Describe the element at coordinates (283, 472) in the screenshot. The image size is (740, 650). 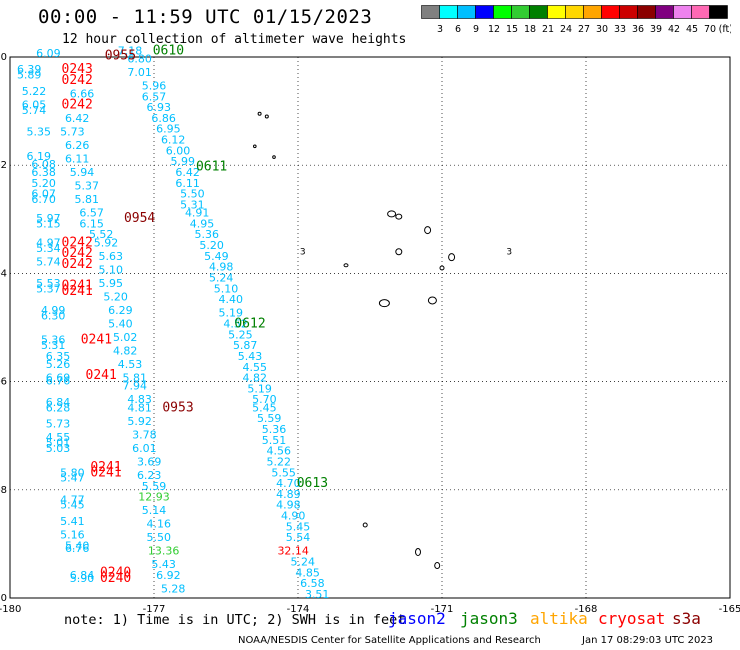
I see `wave-height-value: 5.55` at that location.